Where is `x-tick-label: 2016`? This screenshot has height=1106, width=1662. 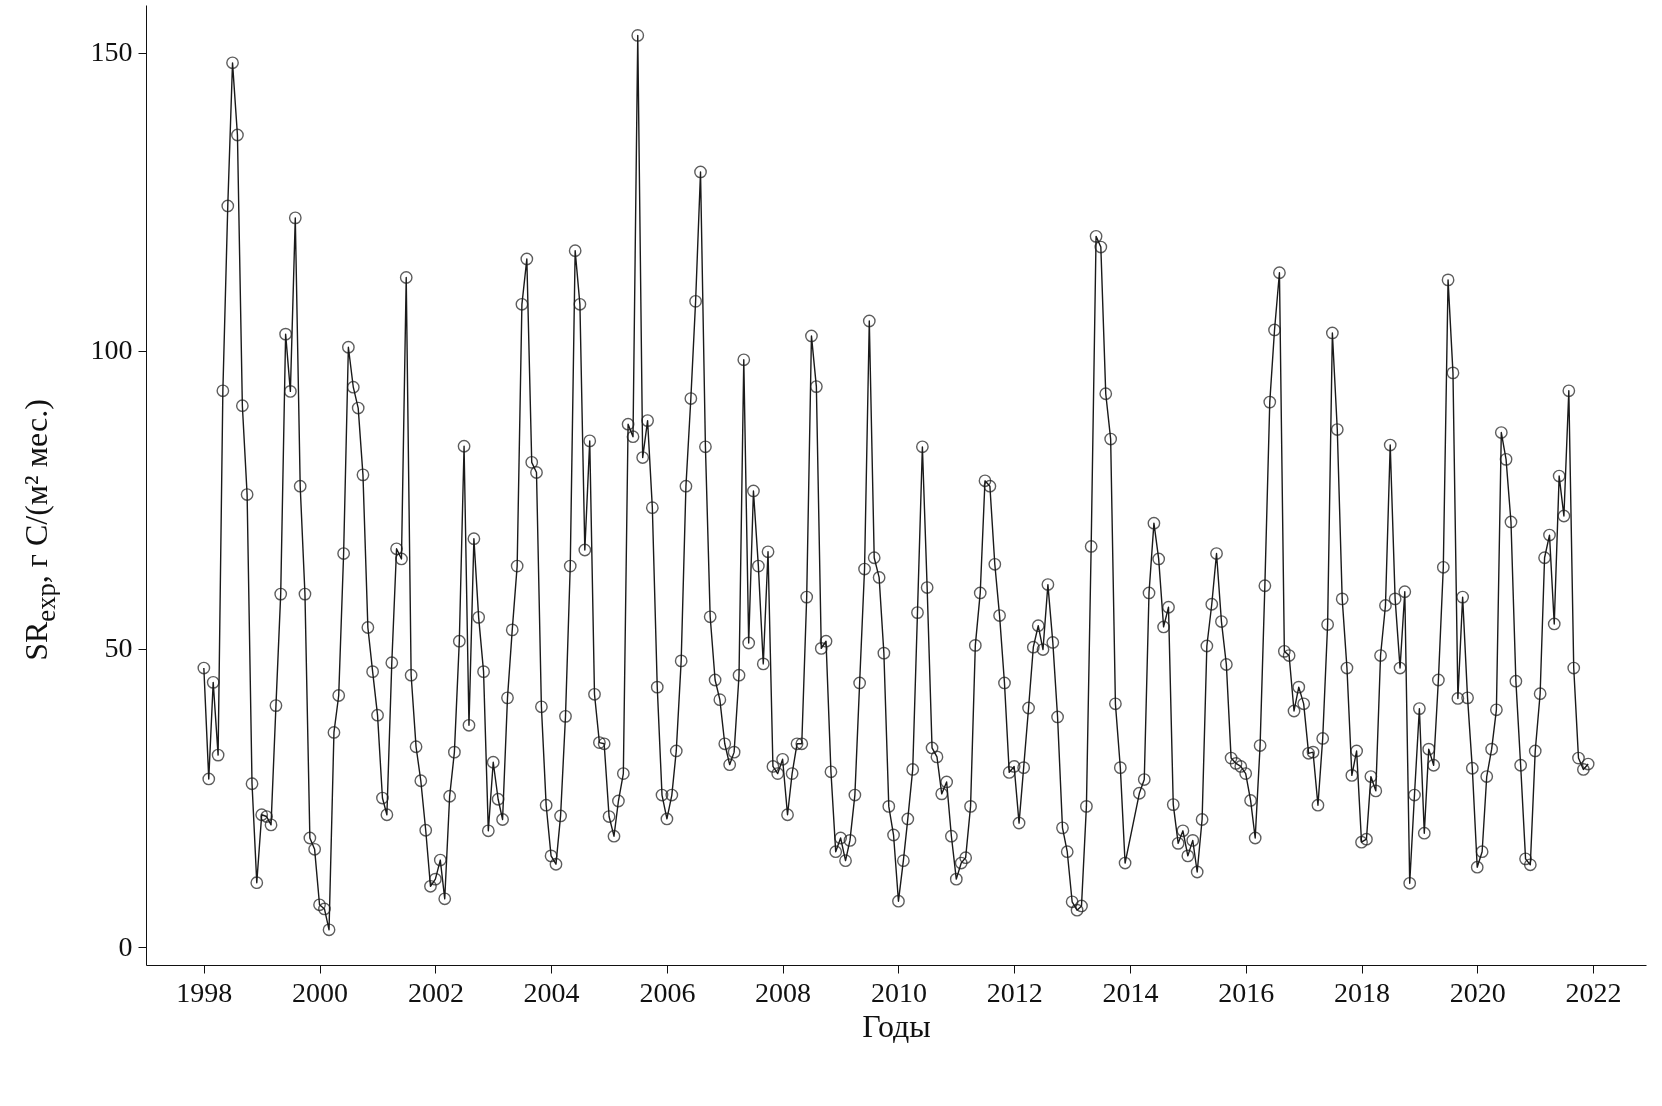
x-tick-label: 2016 is located at coordinates (1246, 992).